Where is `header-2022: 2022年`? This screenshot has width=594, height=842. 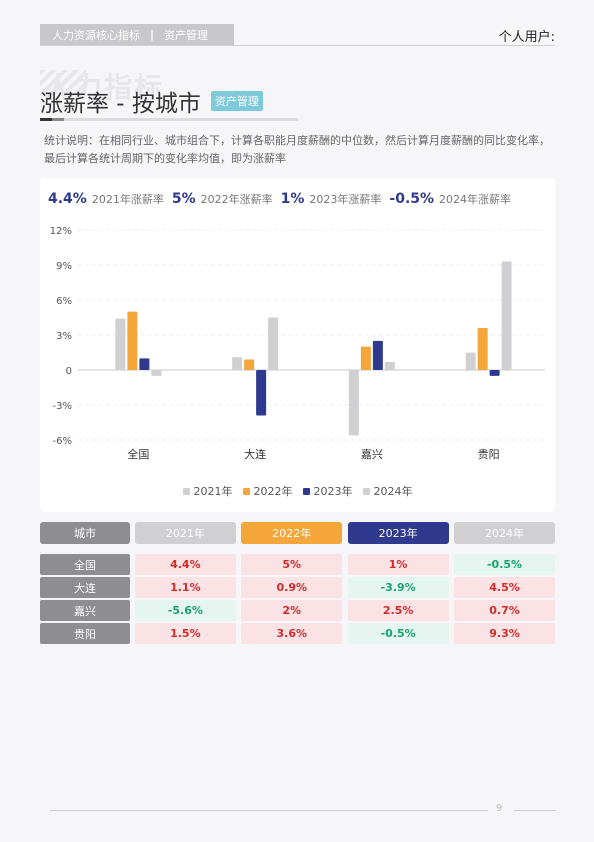
header-2022: 2022年 is located at coordinates (292, 533).